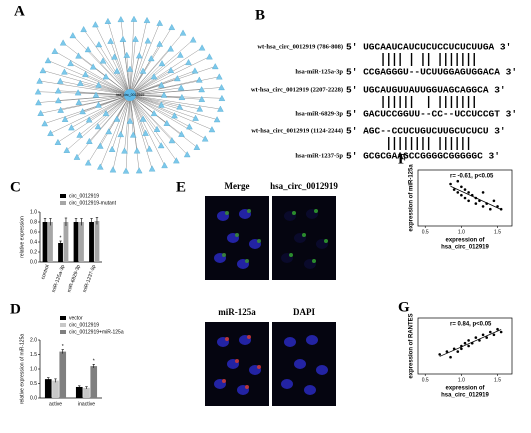  What do you see at coordinates (300, 364) in the screenshot?
I see `cell` at bounding box center [300, 364].